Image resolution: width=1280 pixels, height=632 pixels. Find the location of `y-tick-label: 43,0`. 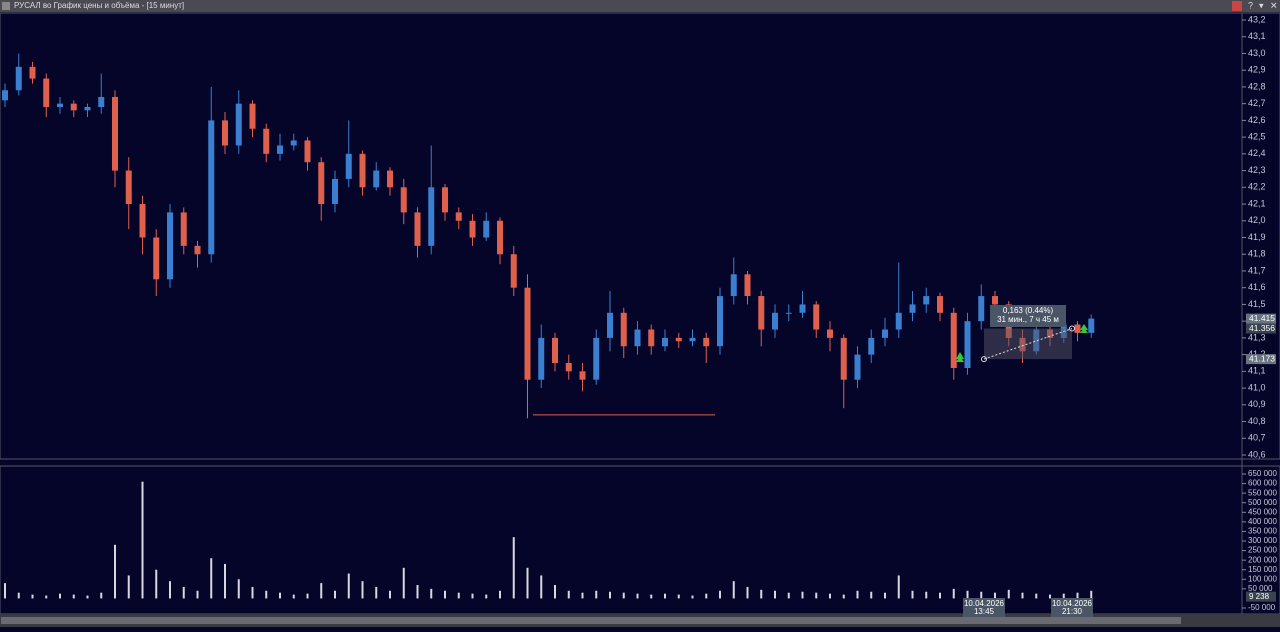

y-tick-label: 43,0 is located at coordinates (1257, 53).